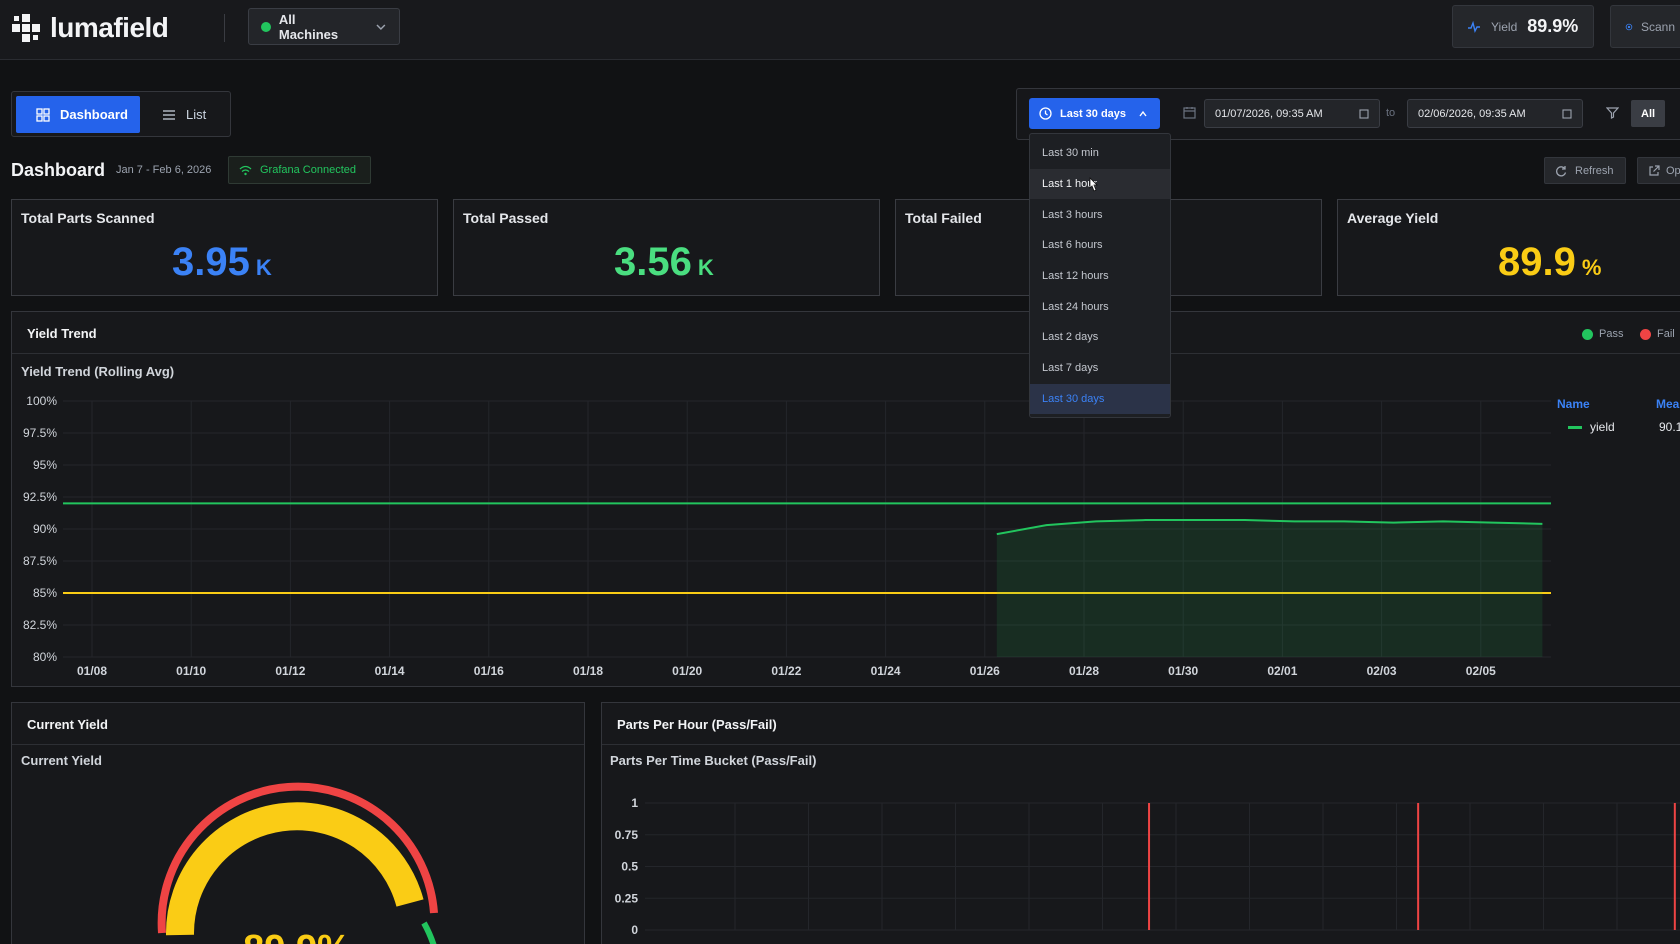 This screenshot has width=1680, height=944. What do you see at coordinates (629, 867) in the screenshot?
I see `y-tick-label: 0.5` at bounding box center [629, 867].